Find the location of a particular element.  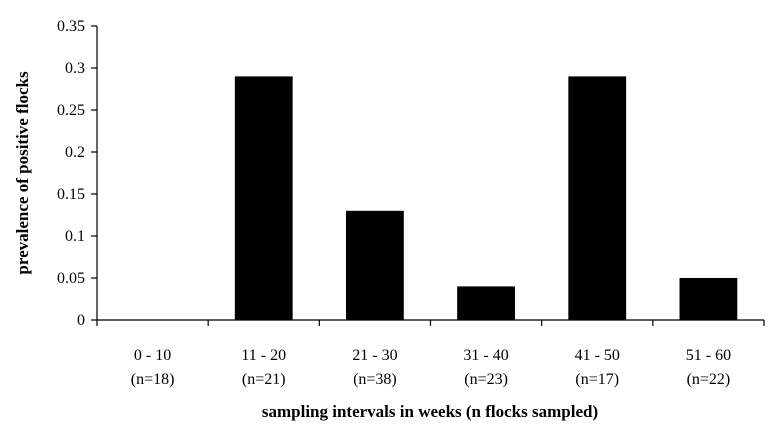

y-tick-label: 0.15 is located at coordinates (71, 194).